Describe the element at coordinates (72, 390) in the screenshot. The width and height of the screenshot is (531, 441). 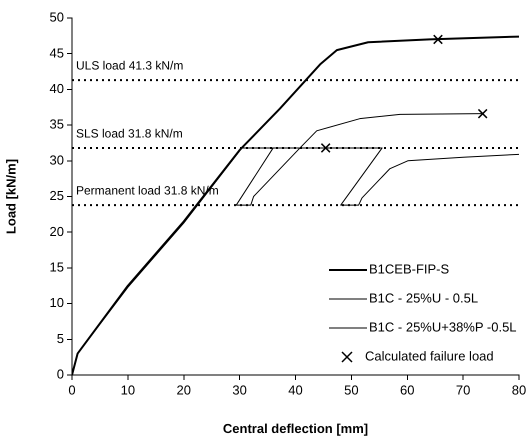
I see `x-tick-label: 0` at that location.